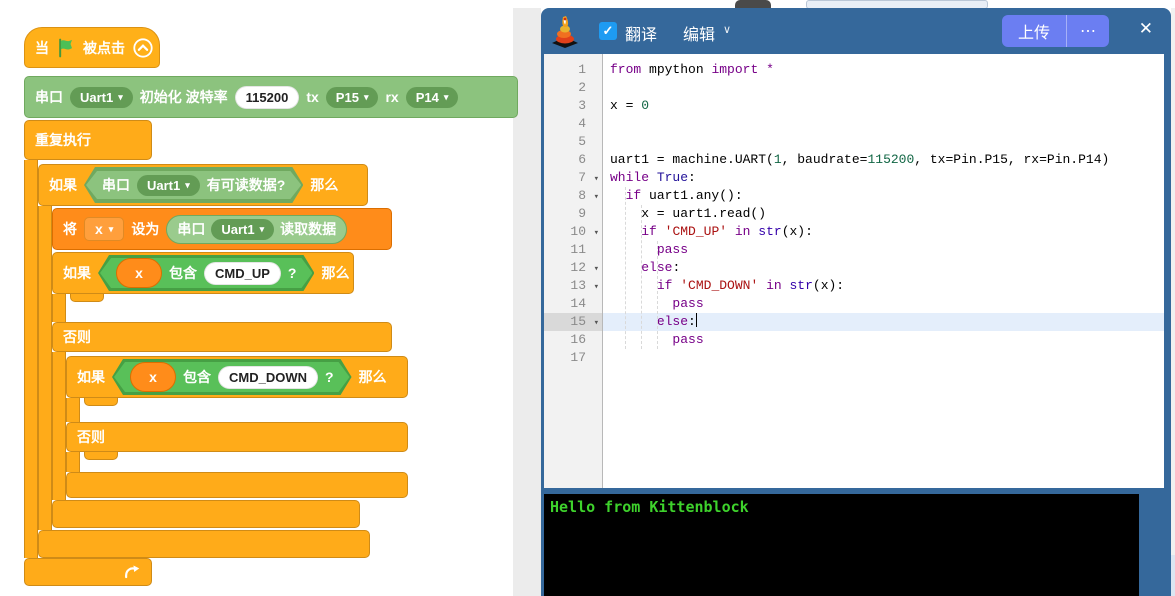  Describe the element at coordinates (104, 229) in the screenshot. I see `variable-dropdown: x ▾` at that location.